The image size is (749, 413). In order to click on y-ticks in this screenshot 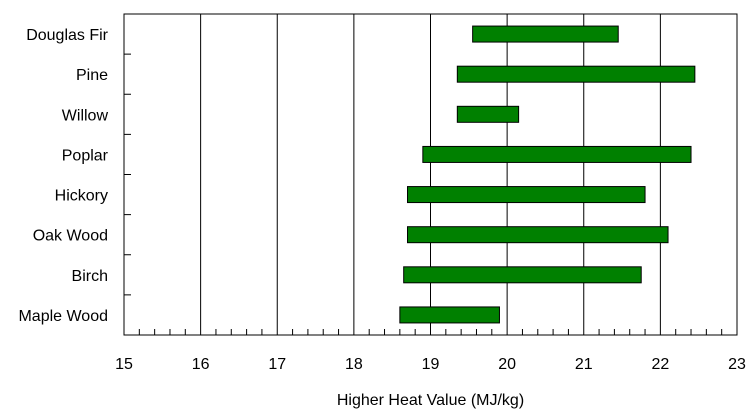, I will do `click(127, 174)`.